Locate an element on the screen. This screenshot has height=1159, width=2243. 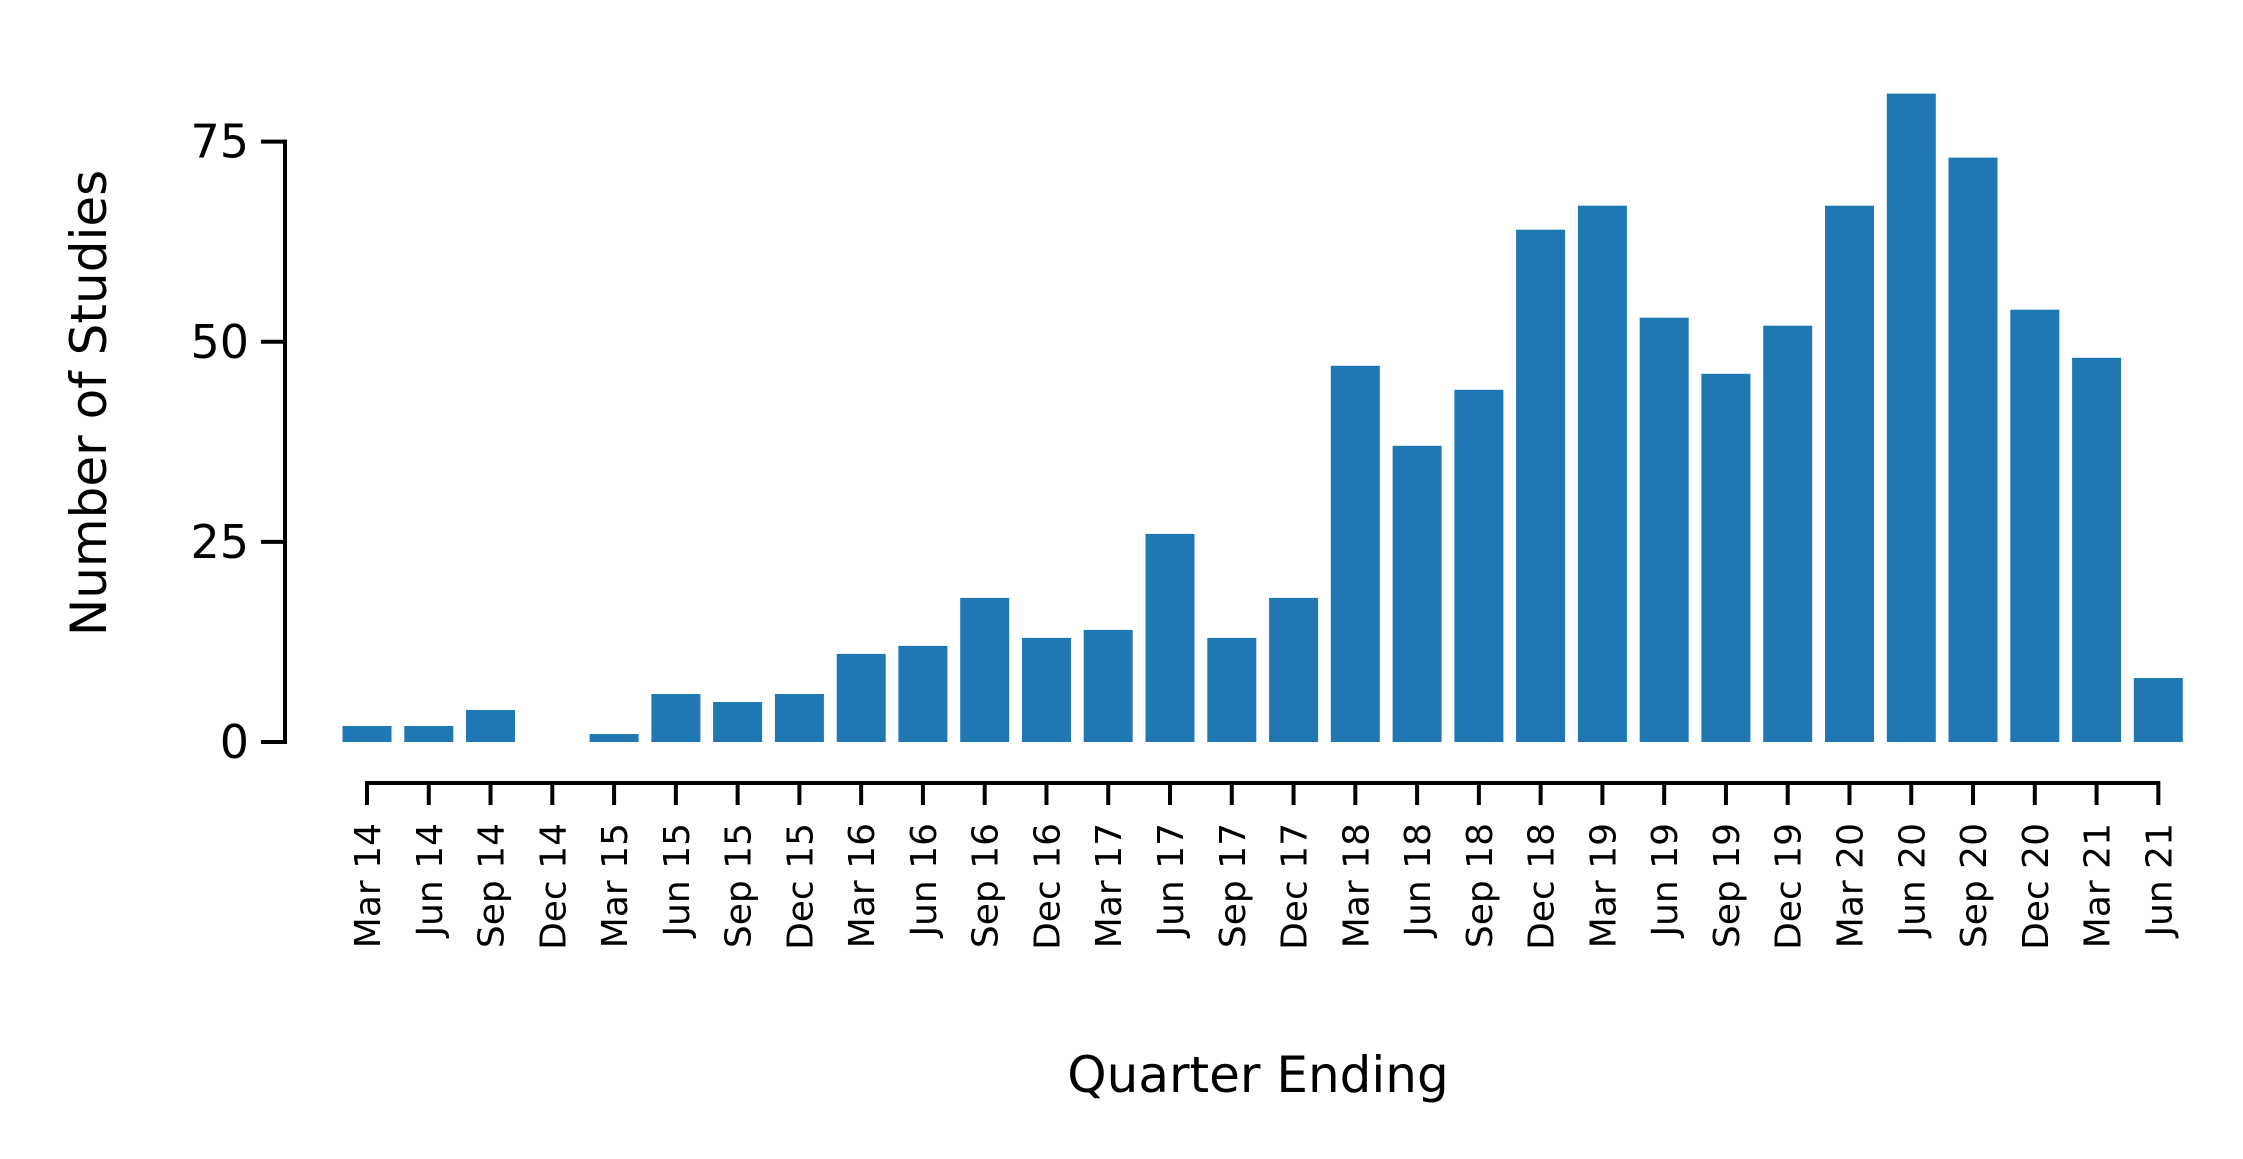
y-axis-title: Number of Studies is located at coordinates (89, 403).